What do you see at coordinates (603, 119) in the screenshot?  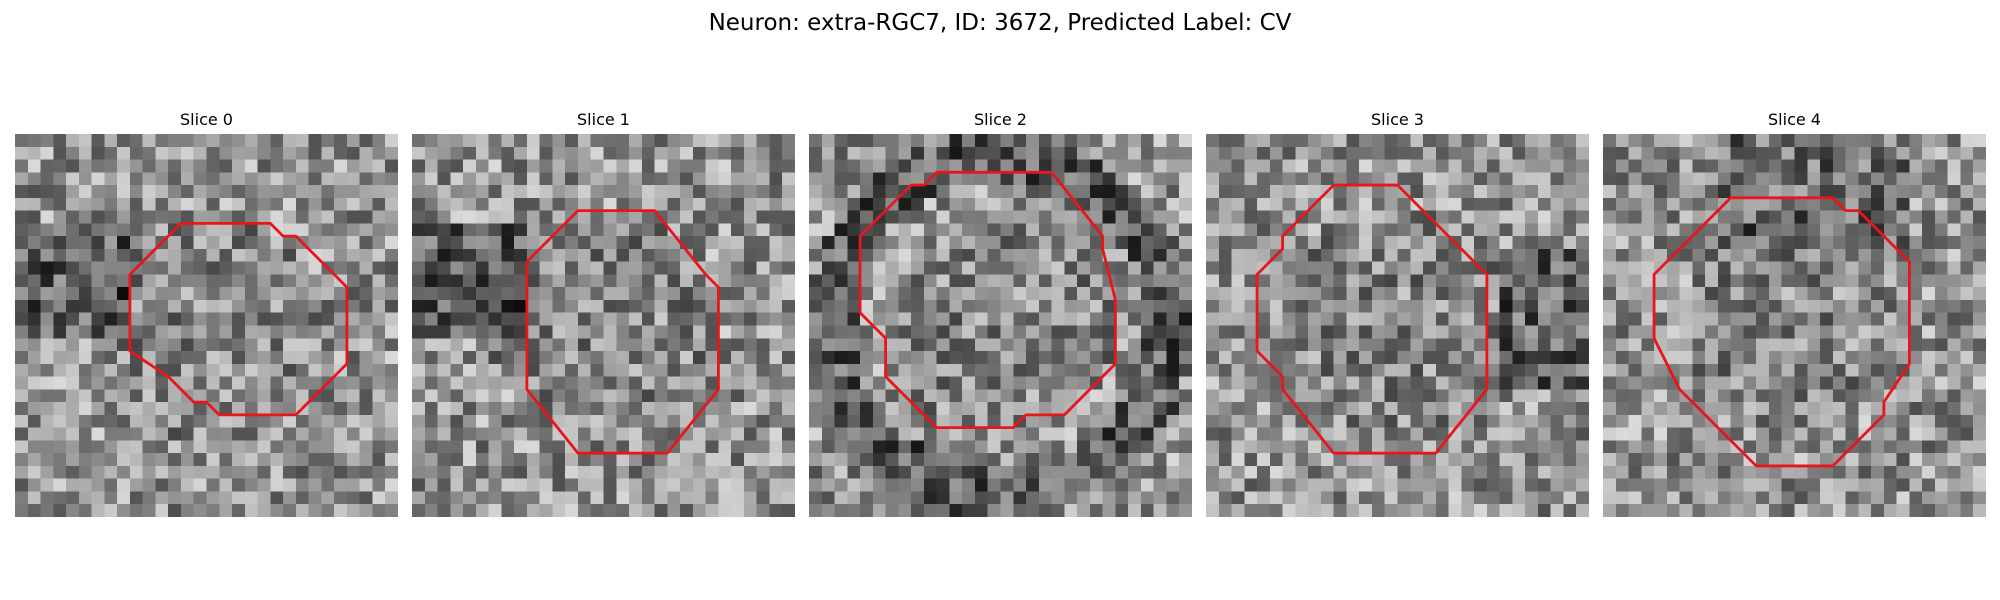 I see `slice-title: Slice 1` at bounding box center [603, 119].